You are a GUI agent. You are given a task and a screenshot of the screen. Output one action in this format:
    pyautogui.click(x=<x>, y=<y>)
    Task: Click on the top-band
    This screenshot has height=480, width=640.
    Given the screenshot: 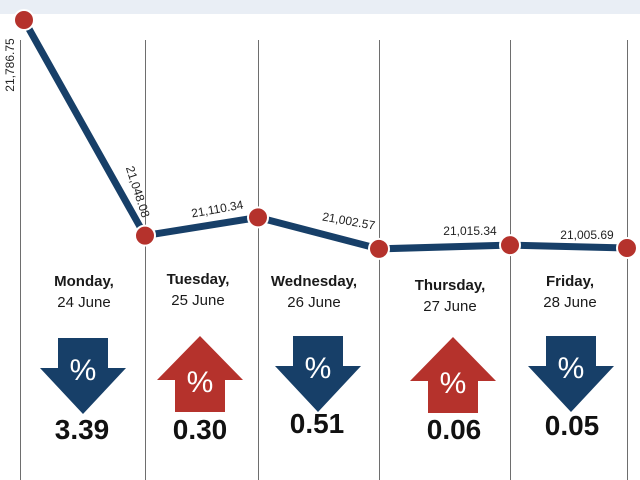 What is the action you would take?
    pyautogui.click(x=320, y=7)
    